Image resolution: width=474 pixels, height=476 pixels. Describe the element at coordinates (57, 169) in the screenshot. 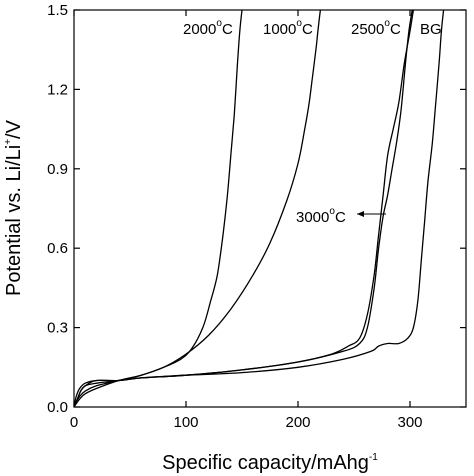

I see `y-tick-label: 0.9` at that location.